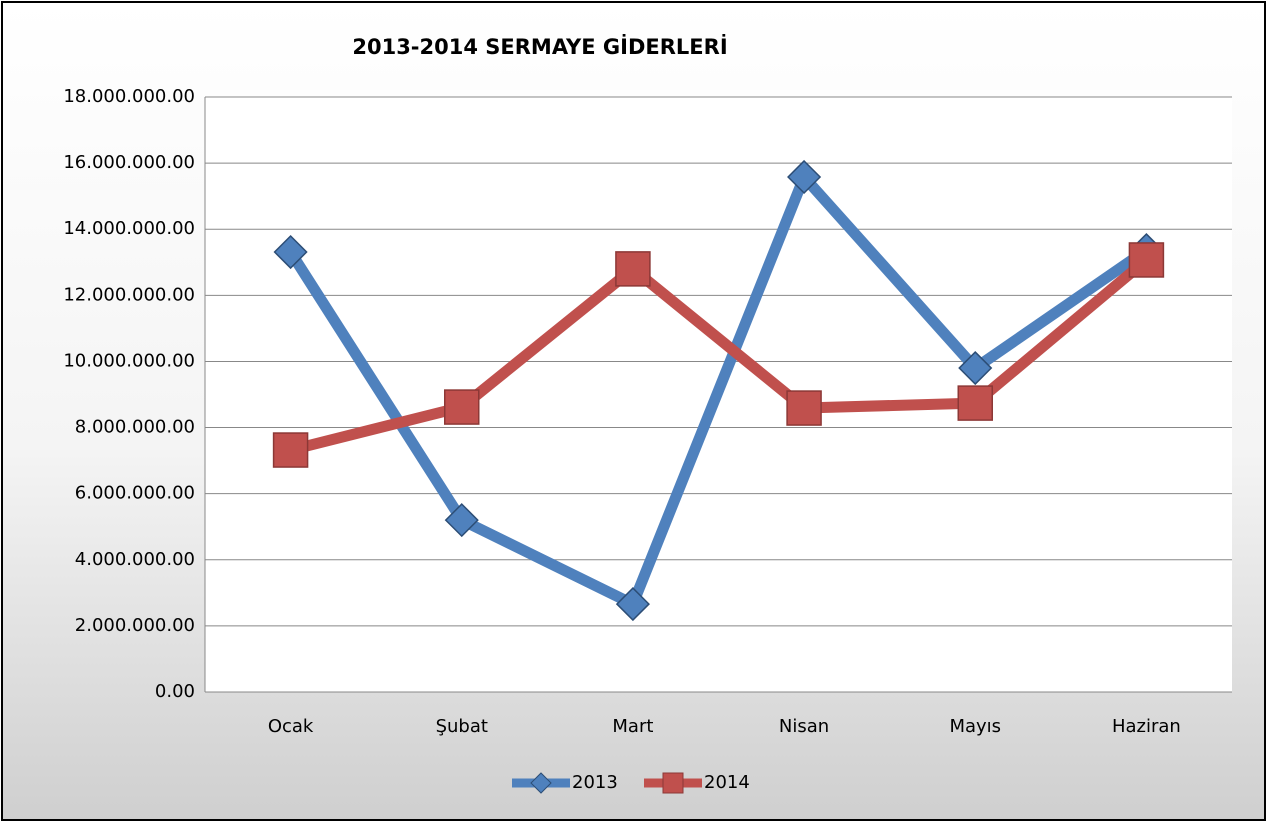  I want to click on chart-title: 2013-2014 SERMAYE GİDERLERİ, so click(539, 46).